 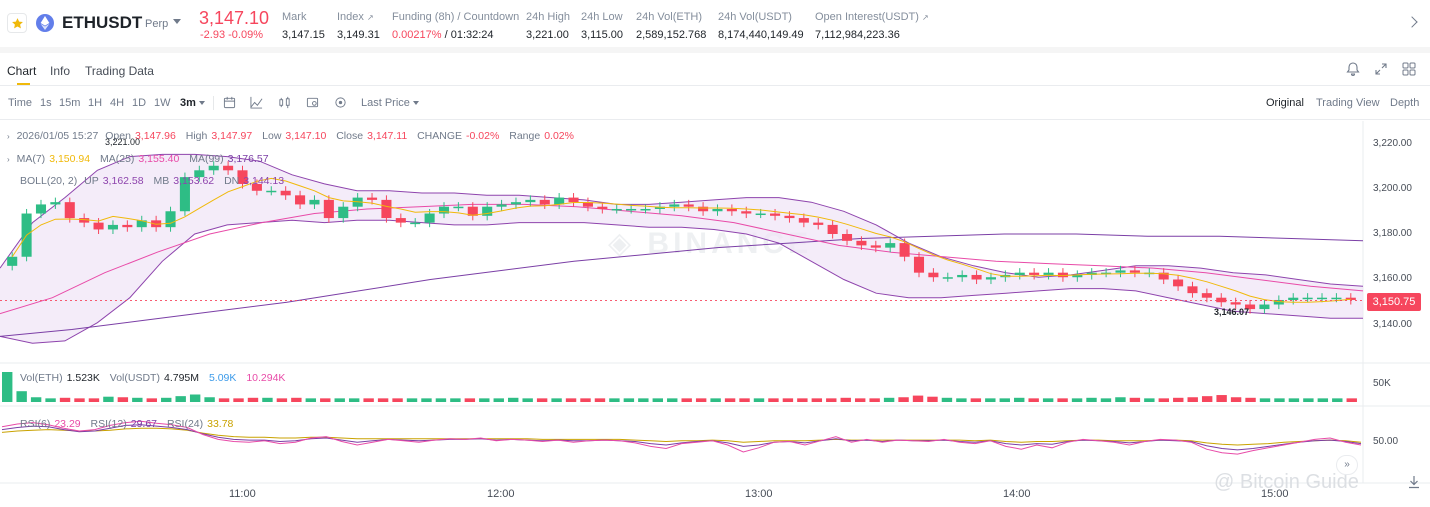 I want to click on view-trading-view: Trading View, so click(x=1348, y=103).